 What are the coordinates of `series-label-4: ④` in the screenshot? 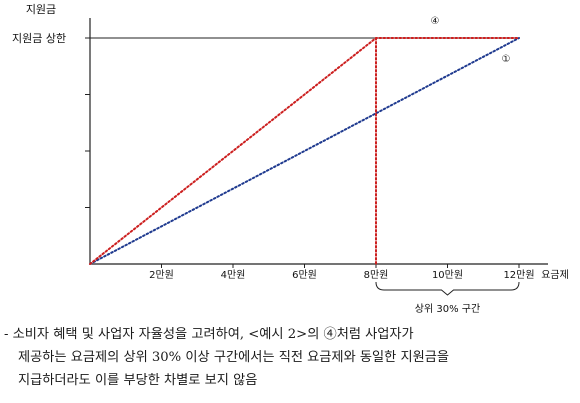 It's located at (435, 21).